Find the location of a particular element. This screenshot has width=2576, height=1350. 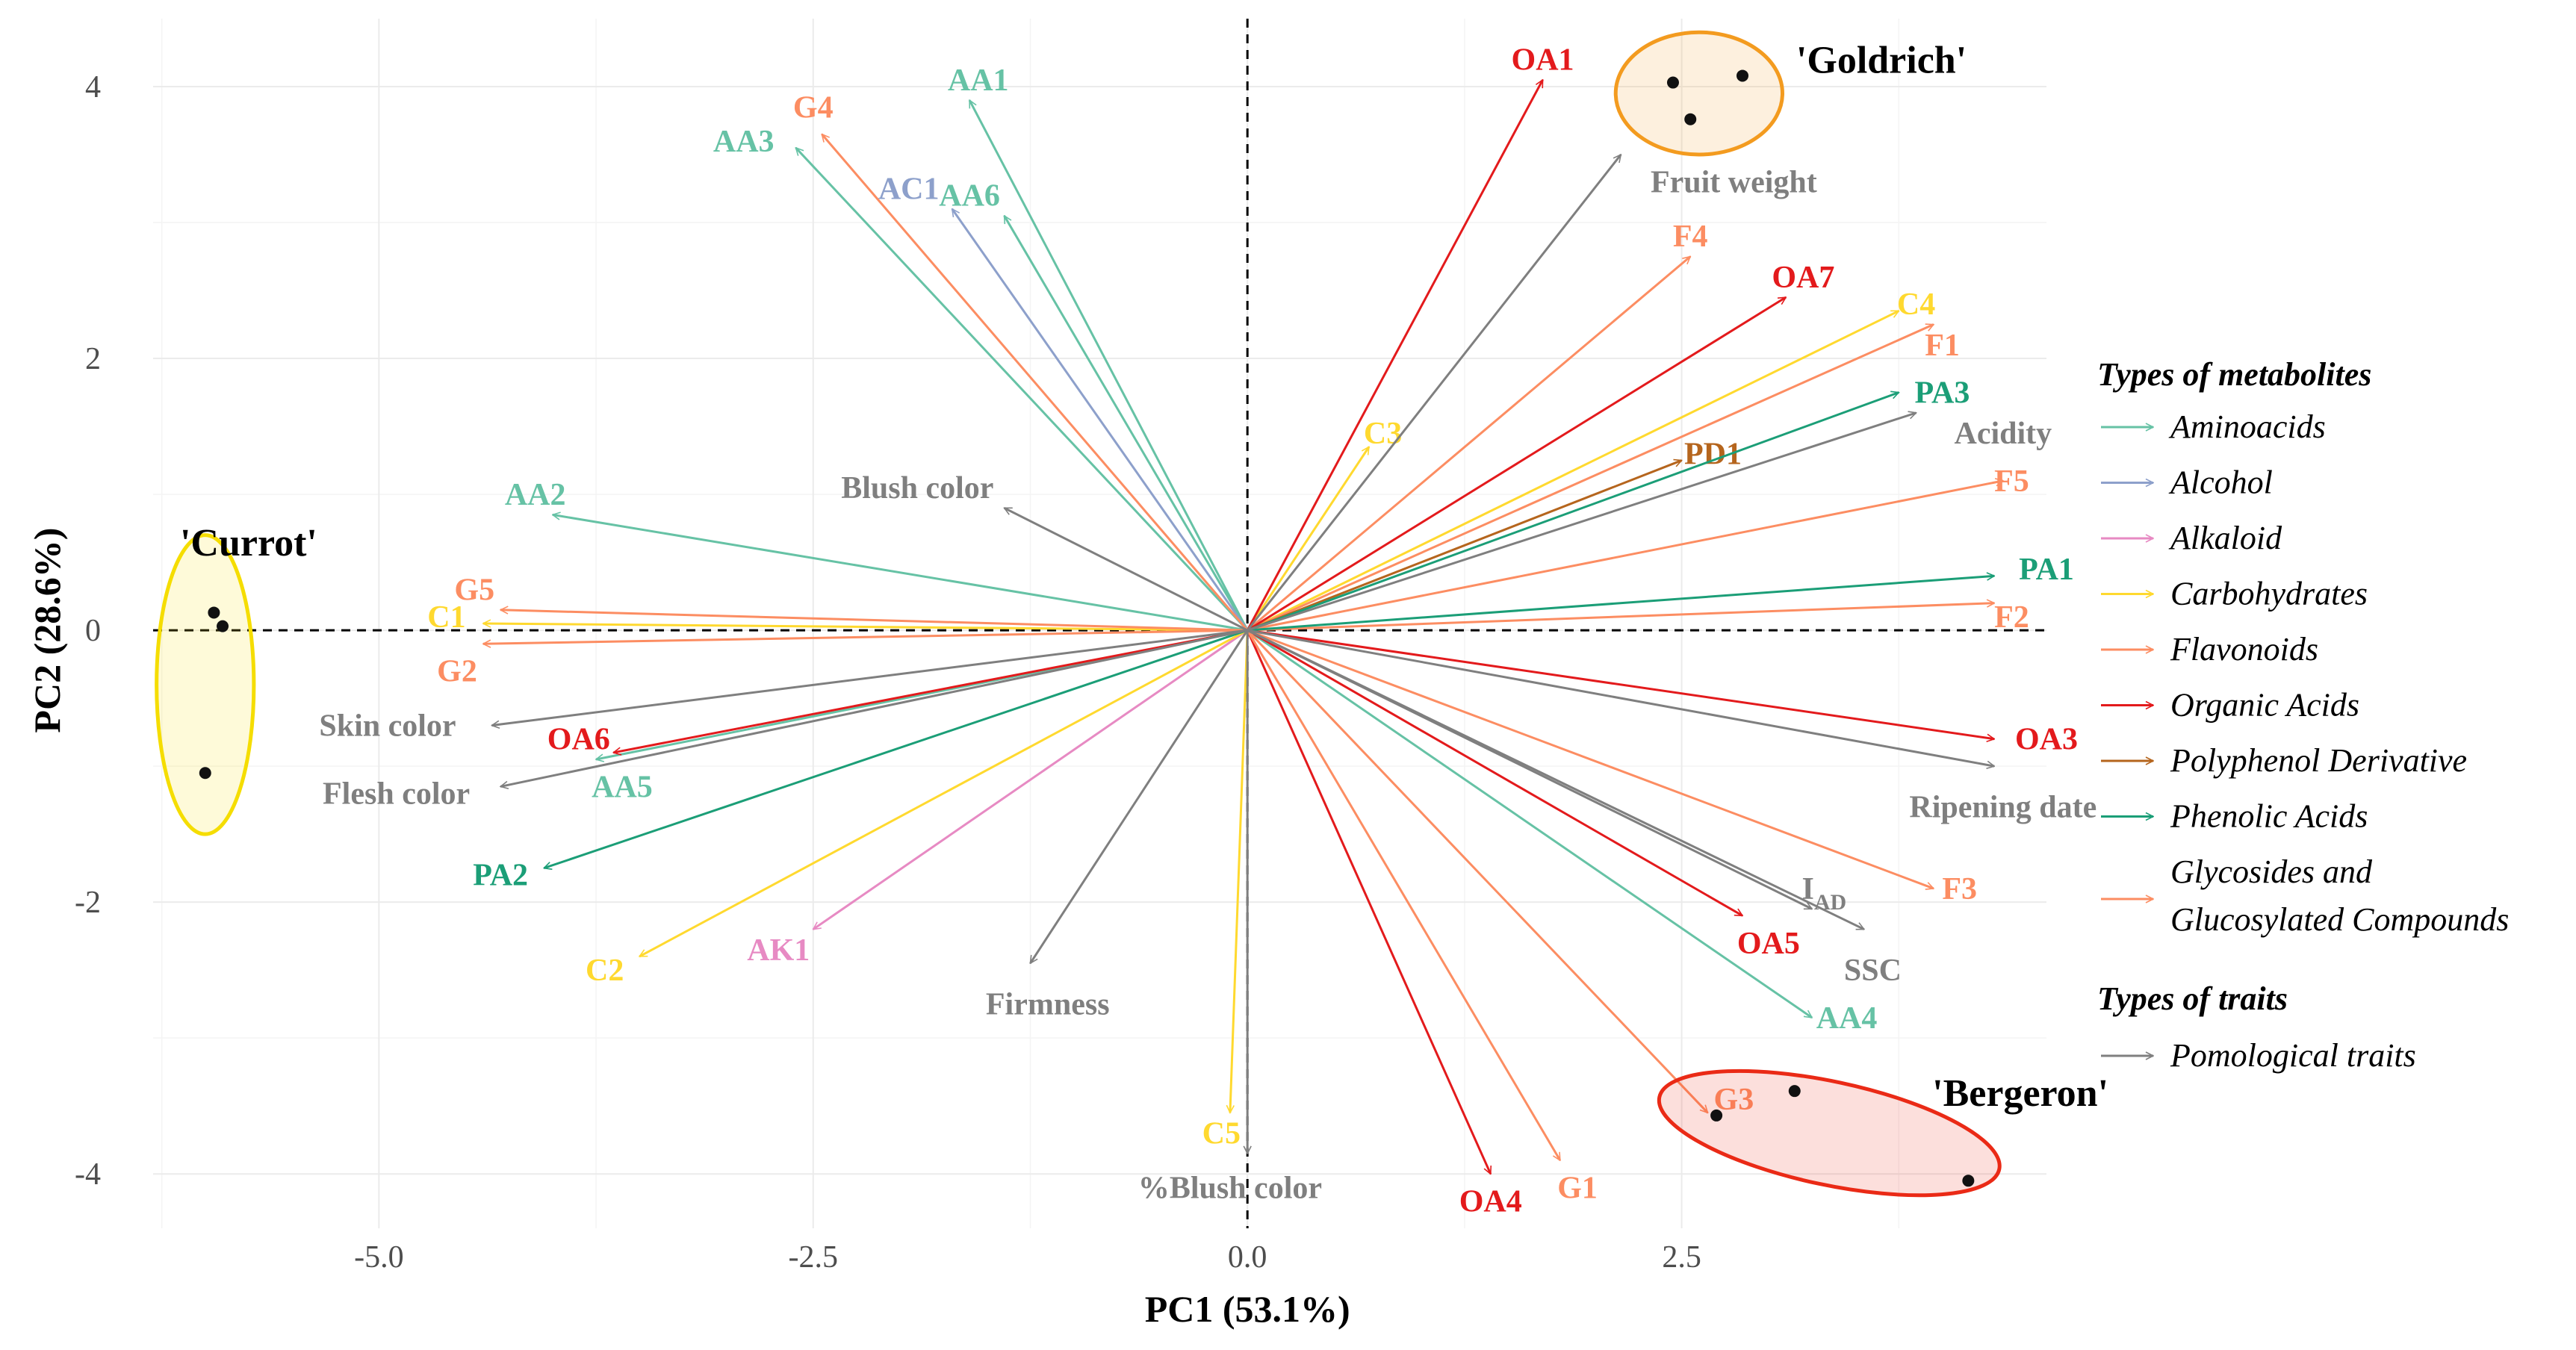

vector-arrow-c5 is located at coordinates (1240, 871).